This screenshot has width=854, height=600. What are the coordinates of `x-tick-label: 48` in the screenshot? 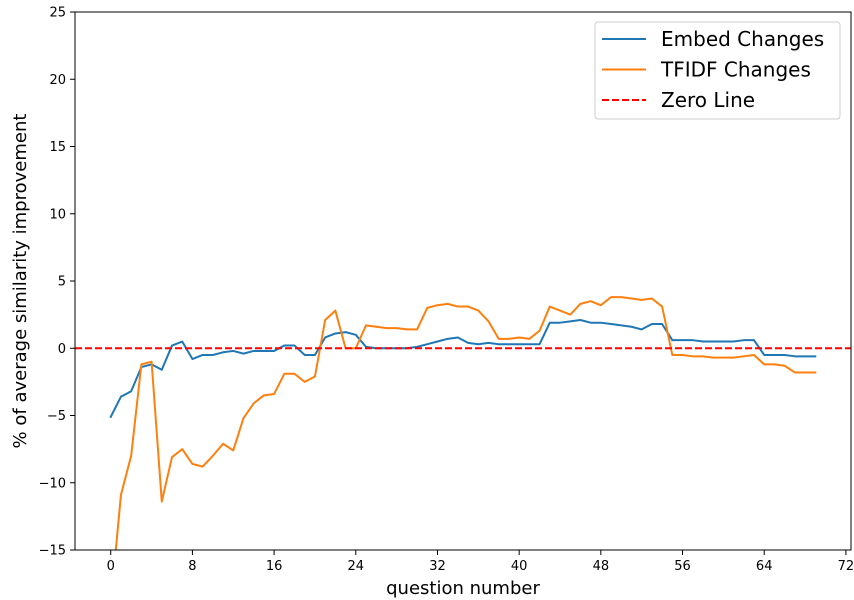 It's located at (601, 566).